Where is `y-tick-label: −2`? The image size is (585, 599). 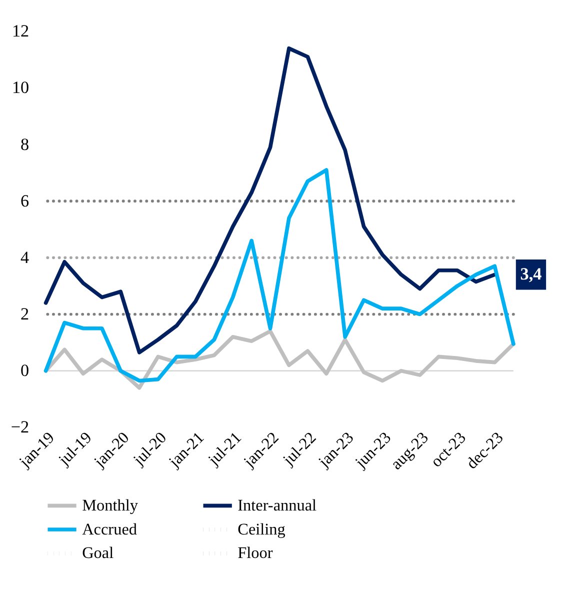
y-tick-label: −2 is located at coordinates (20, 427).